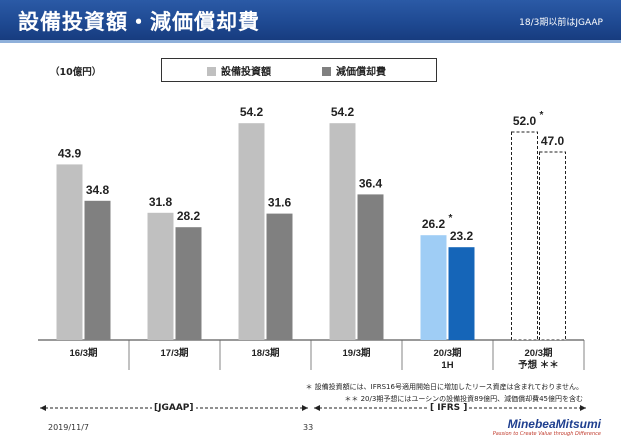 This screenshot has height=438, width=621. I want to click on category-label: 17/3期, so click(175, 353).